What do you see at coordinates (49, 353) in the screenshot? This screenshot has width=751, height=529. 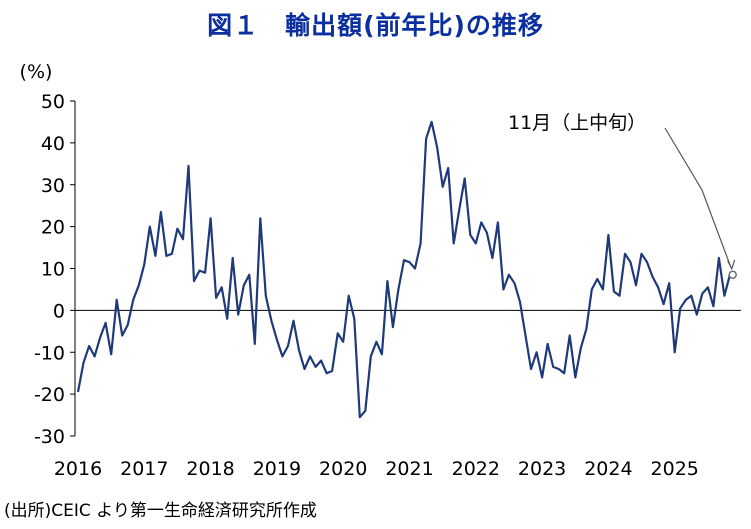 I see `y-tick-label: -10` at bounding box center [49, 353].